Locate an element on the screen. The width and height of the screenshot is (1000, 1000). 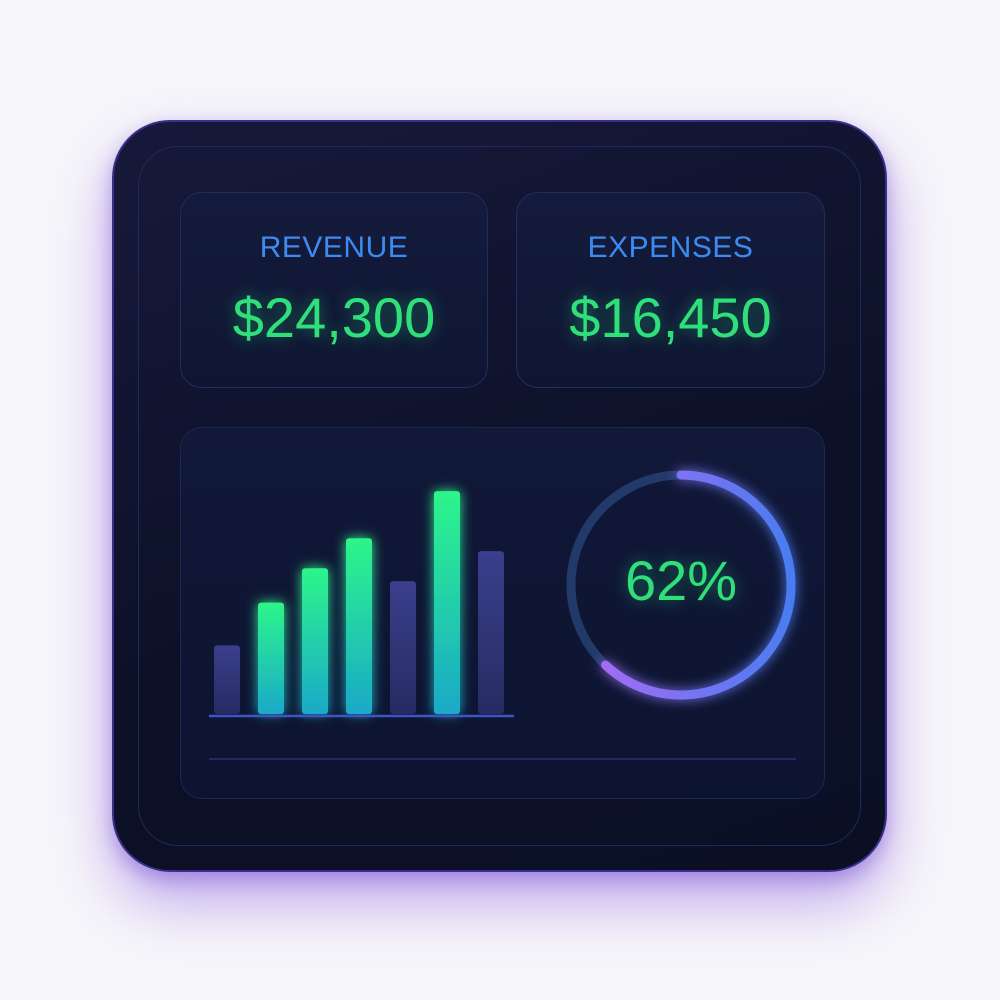
expenses-value: $16,450 is located at coordinates (670, 317).